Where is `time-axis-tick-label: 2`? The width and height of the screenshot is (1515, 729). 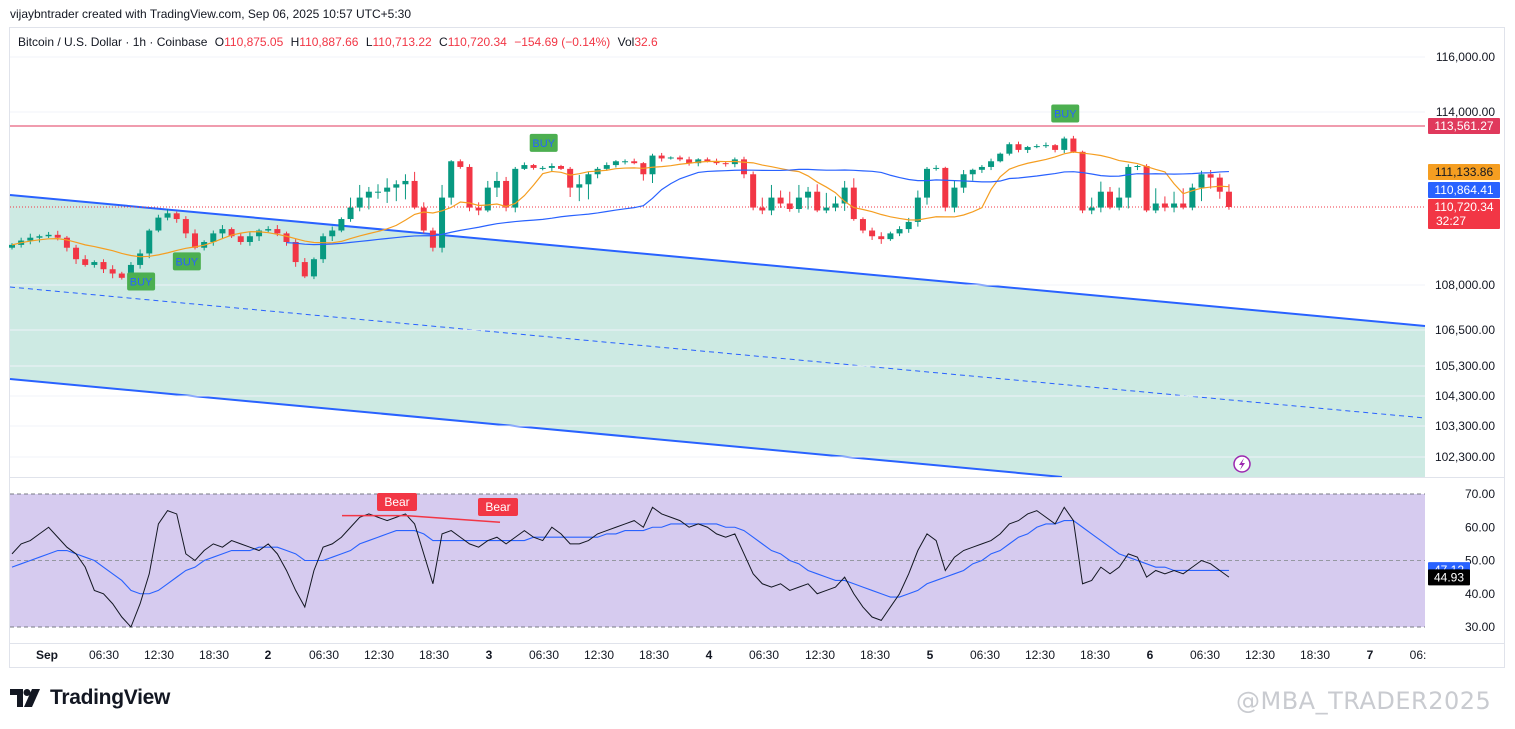 time-axis-tick-label: 2 is located at coordinates (268, 655).